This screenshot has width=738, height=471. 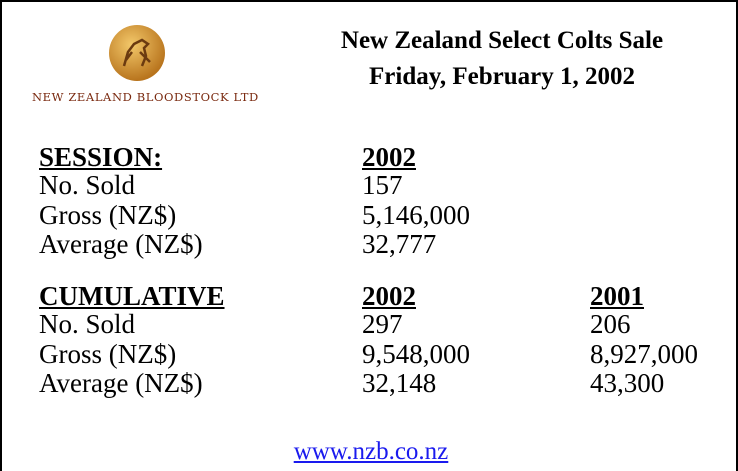 I want to click on date: Friday, February 1, 2002, so click(x=502, y=76).